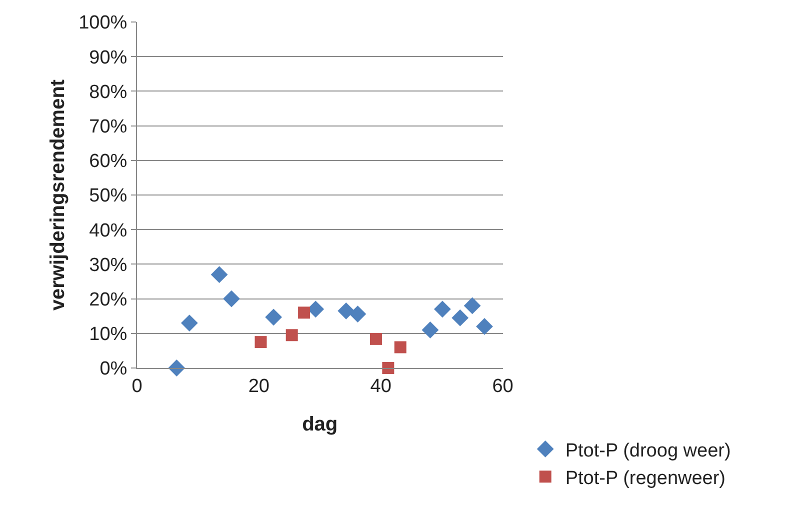  I want to click on x-tick-label: 40, so click(381, 386).